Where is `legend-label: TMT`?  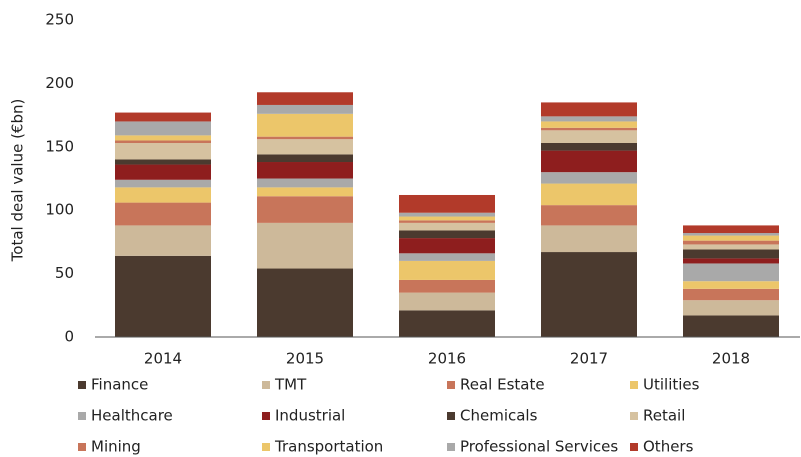
legend-label: TMT is located at coordinates (290, 385).